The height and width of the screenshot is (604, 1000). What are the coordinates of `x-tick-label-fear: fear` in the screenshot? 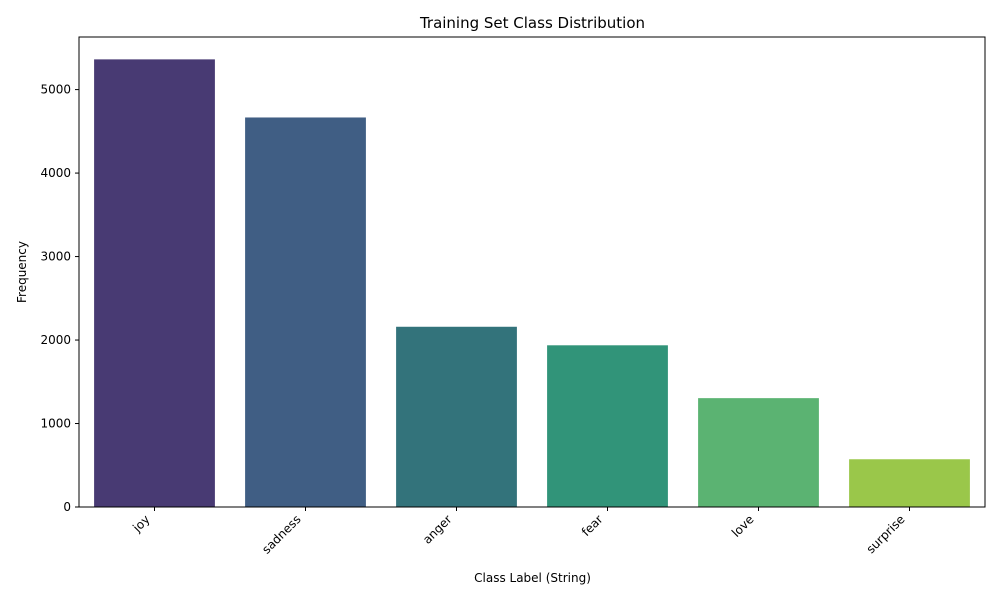 It's located at (592, 525).